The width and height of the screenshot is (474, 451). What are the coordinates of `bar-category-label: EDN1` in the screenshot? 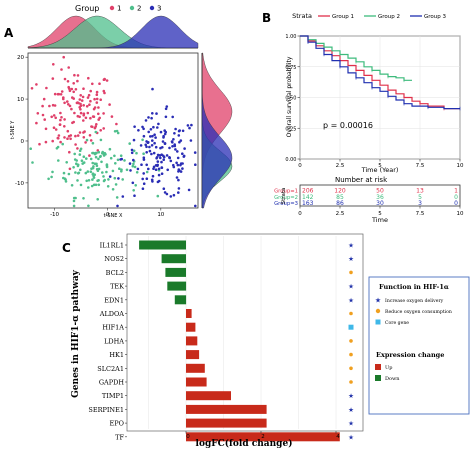 It's located at (114, 300).